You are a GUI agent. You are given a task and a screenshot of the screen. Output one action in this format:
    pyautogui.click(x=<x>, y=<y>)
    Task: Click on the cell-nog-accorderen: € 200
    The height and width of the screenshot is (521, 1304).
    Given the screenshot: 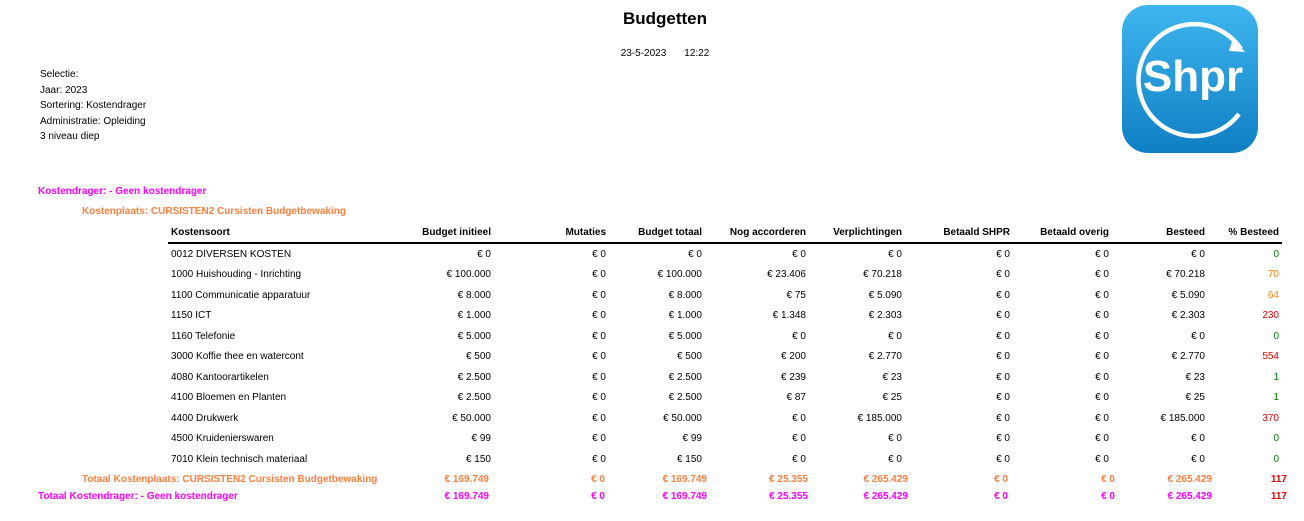 What is the action you would take?
    pyautogui.click(x=793, y=357)
    